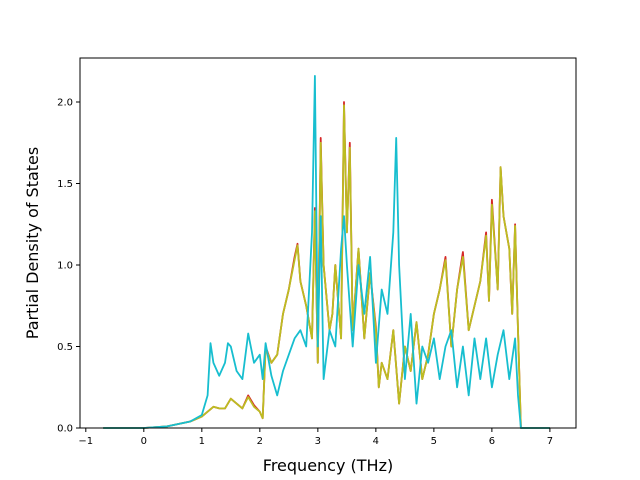 This screenshot has width=640, height=480. I want to click on x-axis-ticks: −1 0 1 2 3 4 5 6 7, so click(315, 437).